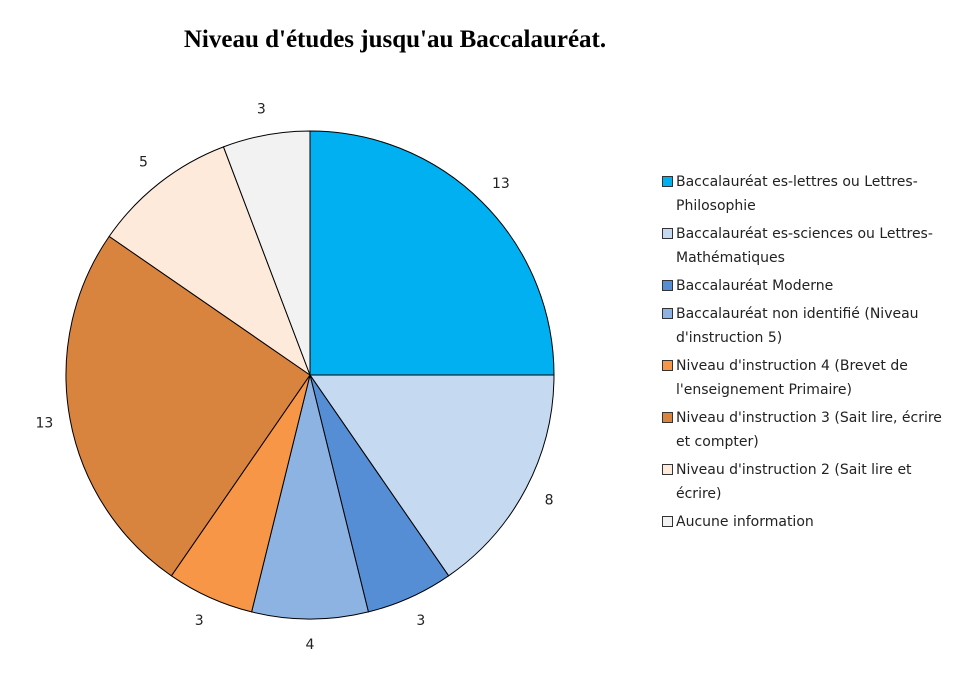 The width and height of the screenshot is (962, 676). I want to click on chart-title: Niveau d'études jusqu'au Baccalauréat., so click(395, 39).